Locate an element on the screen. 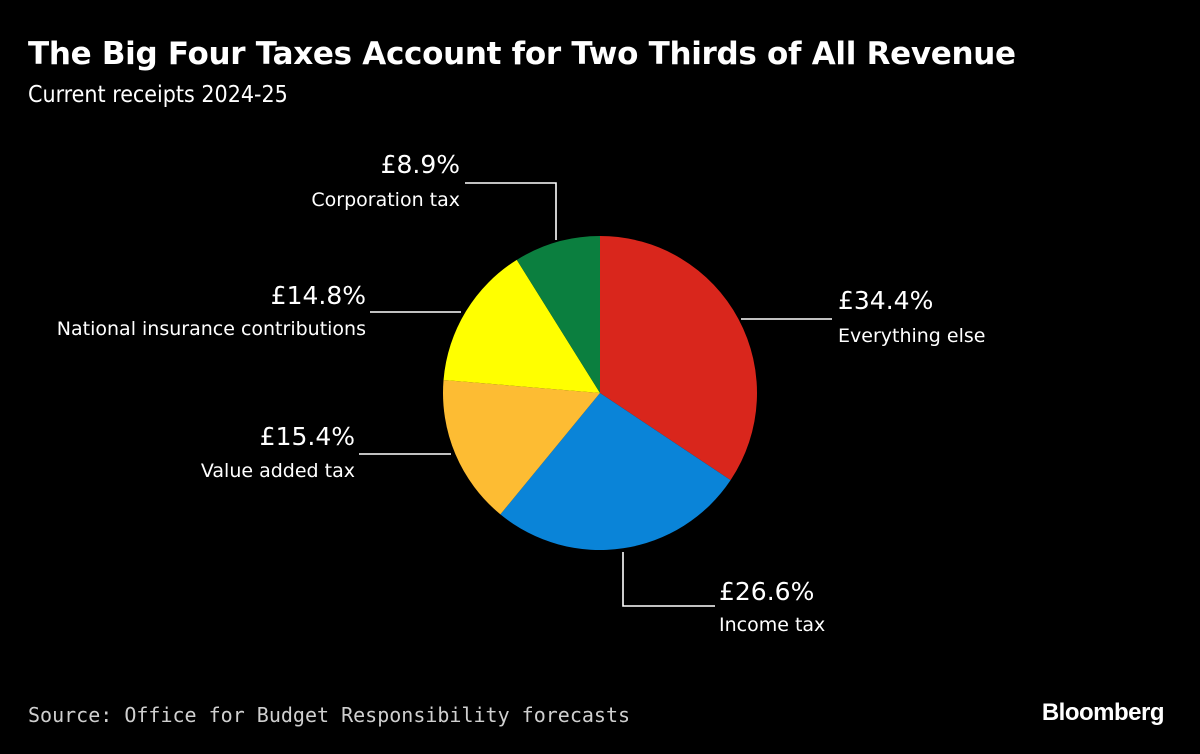 Image resolution: width=1200 pixels, height=754 pixels. pie-slice-national-insurance-contributions is located at coordinates (521, 326).